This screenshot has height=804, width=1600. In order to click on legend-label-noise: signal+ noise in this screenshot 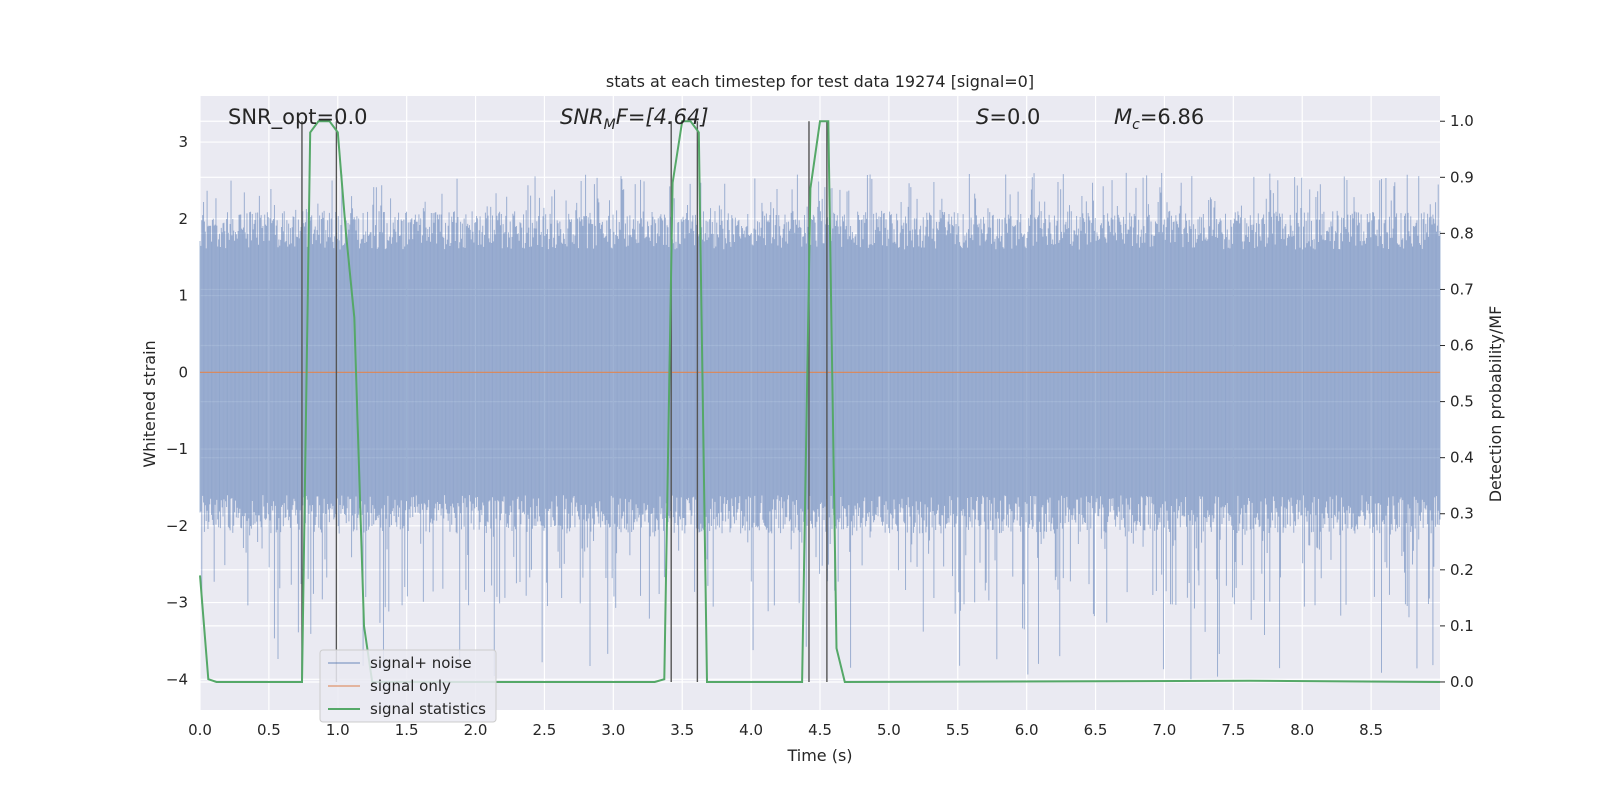, I will do `click(421, 663)`.